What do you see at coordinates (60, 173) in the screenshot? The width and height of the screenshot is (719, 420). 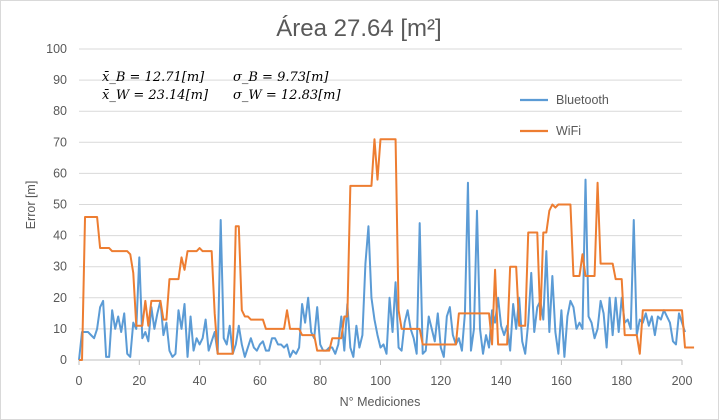 I see `y-tick-label: 60` at bounding box center [60, 173].